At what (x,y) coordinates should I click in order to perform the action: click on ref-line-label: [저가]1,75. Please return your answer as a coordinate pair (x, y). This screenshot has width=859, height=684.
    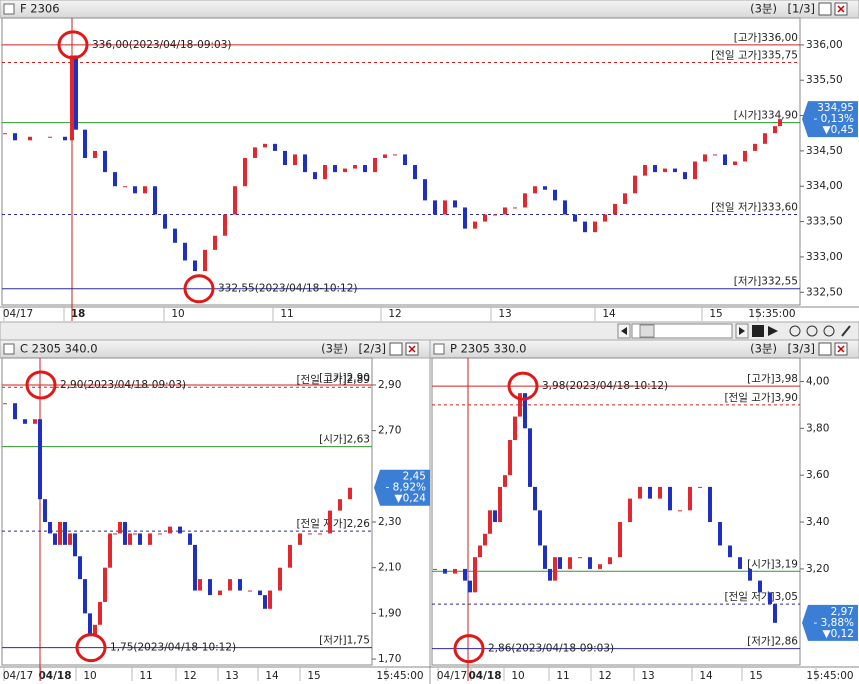
    Looking at the image, I should click on (344, 641).